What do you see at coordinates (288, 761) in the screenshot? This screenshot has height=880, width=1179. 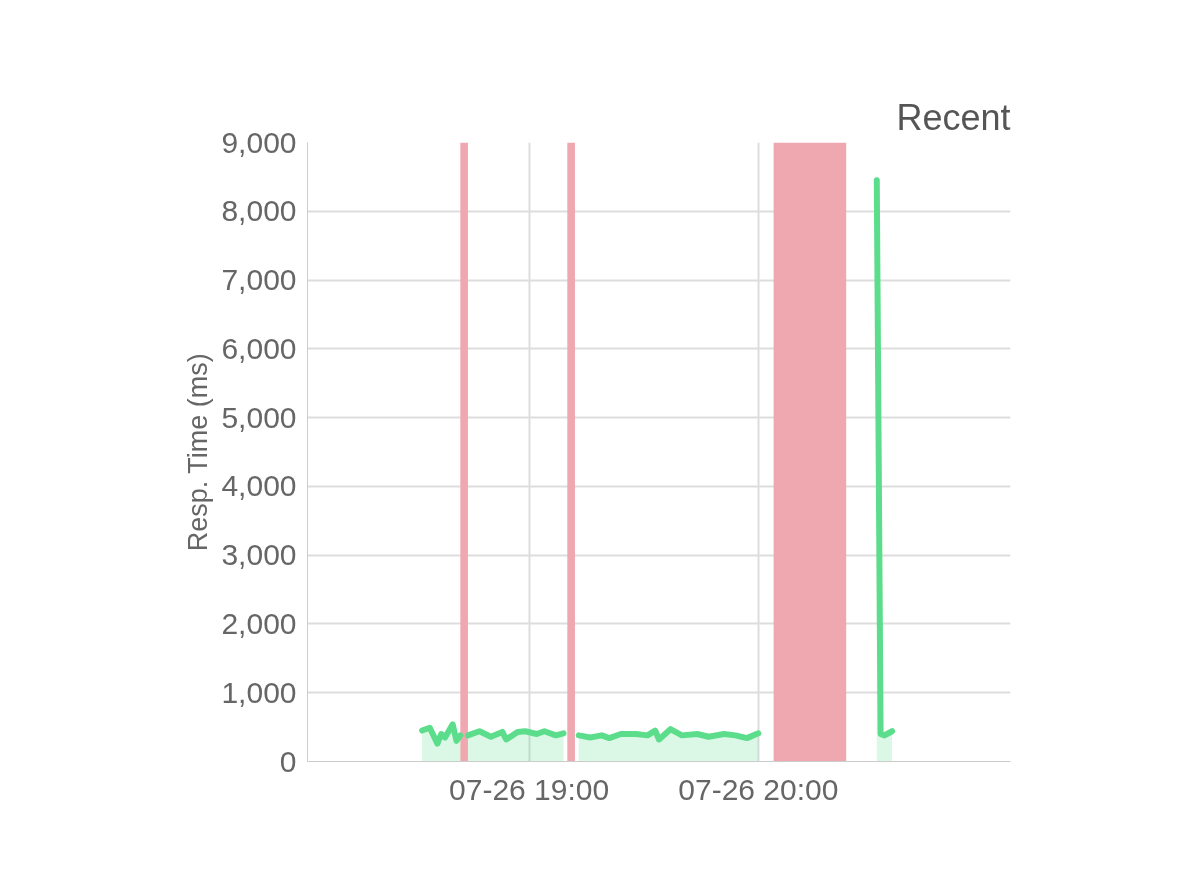 I see `y-tick-label: 0` at bounding box center [288, 761].